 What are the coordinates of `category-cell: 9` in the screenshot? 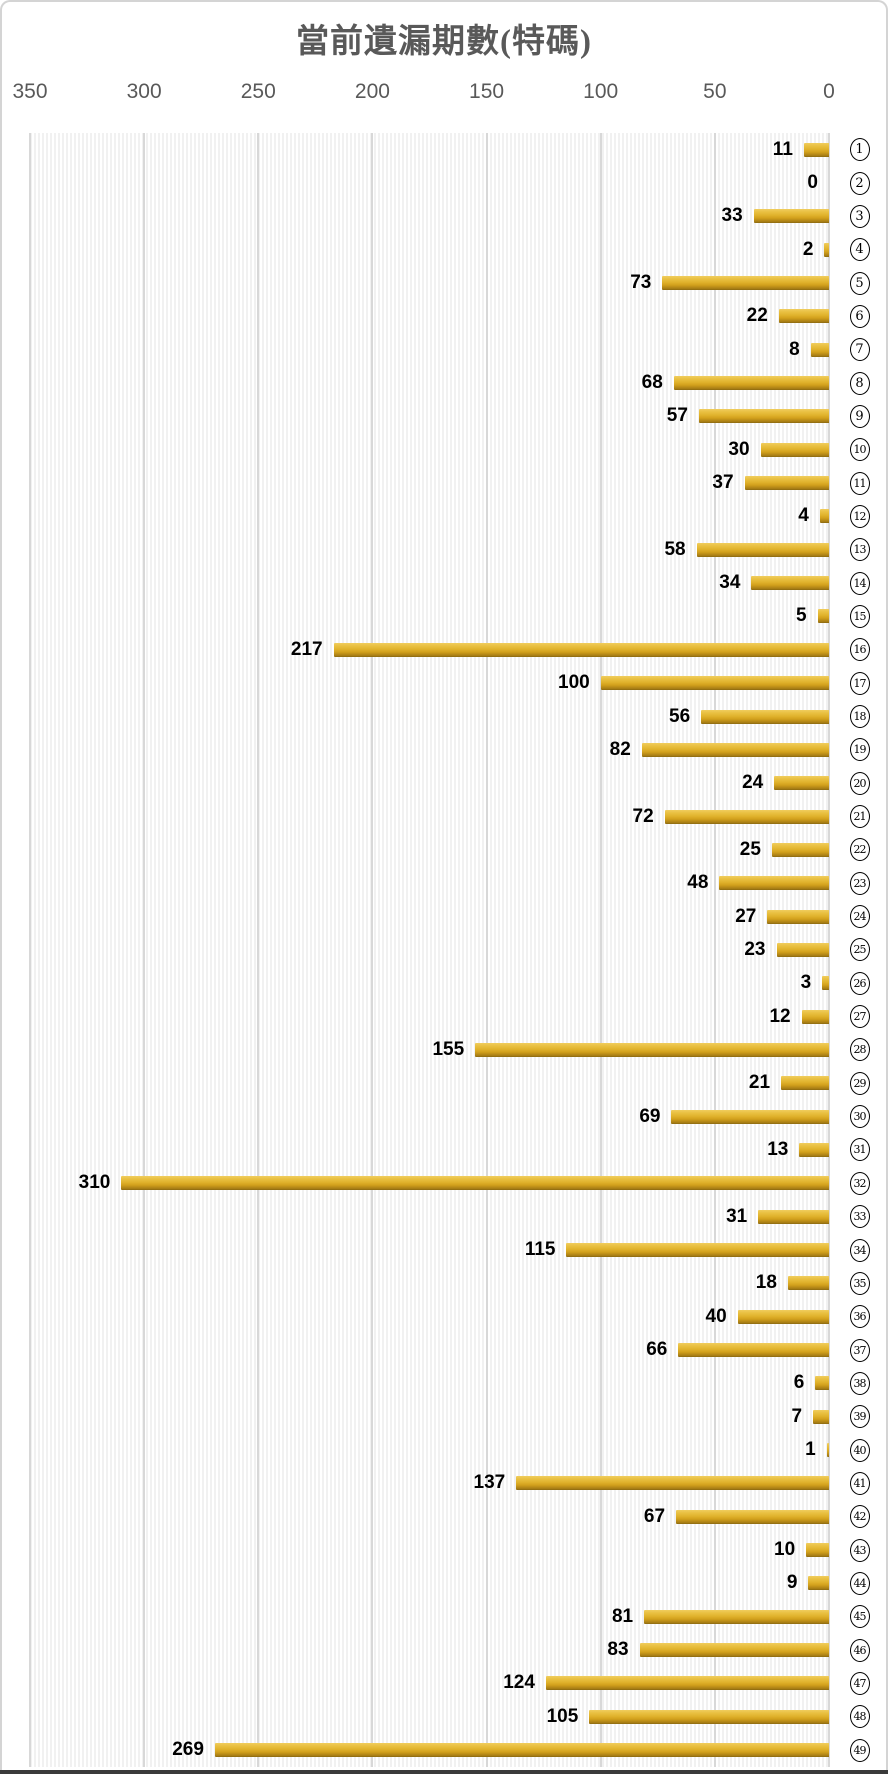 It's located at (859, 416).